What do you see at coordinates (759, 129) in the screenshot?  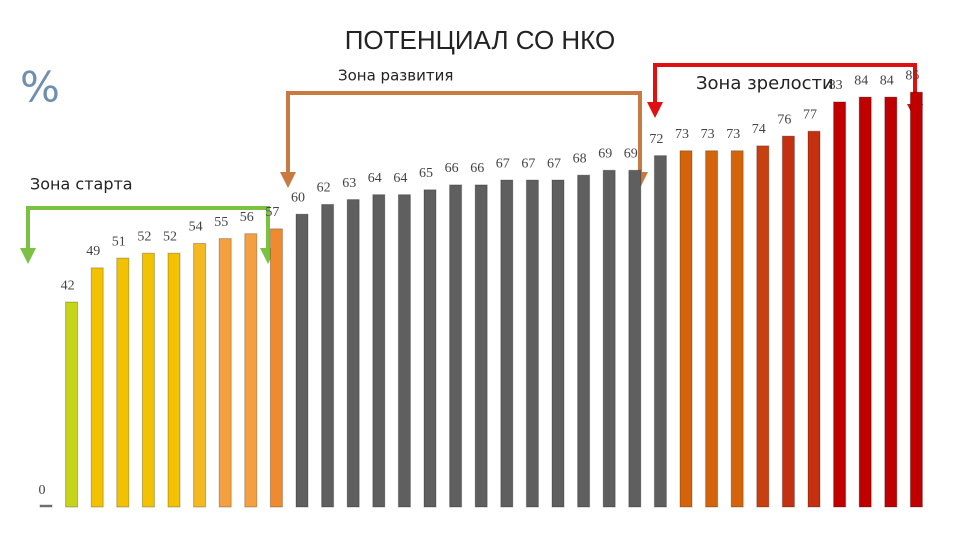 I see `value-label: 74` at bounding box center [759, 129].